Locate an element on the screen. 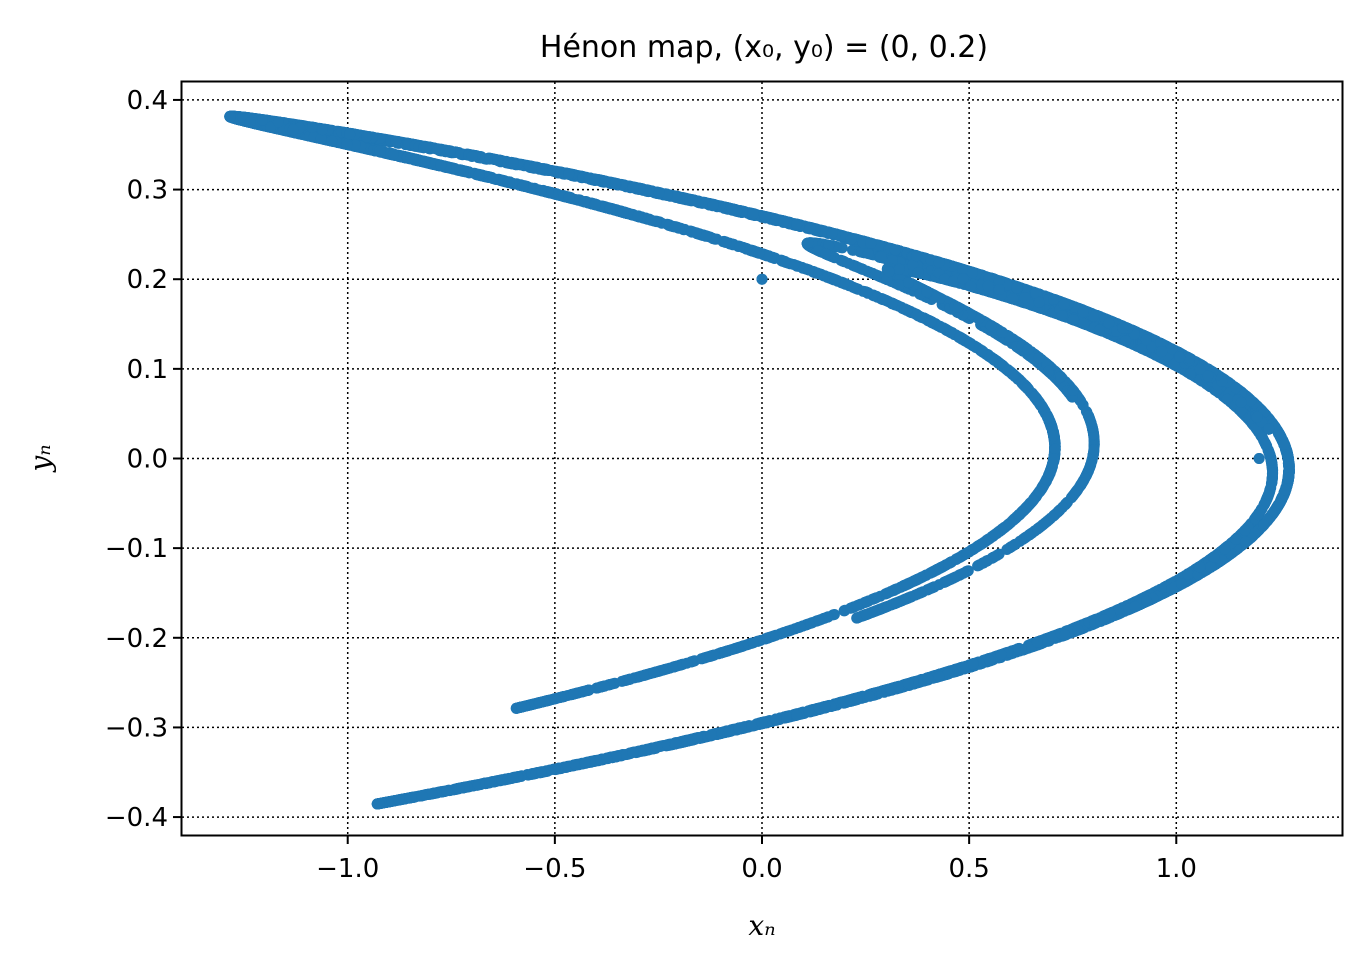 This screenshot has width=1369, height=967. chart-title: Hénon map, (x₀, y₀) = (0, 0.2) is located at coordinates (764, 47).